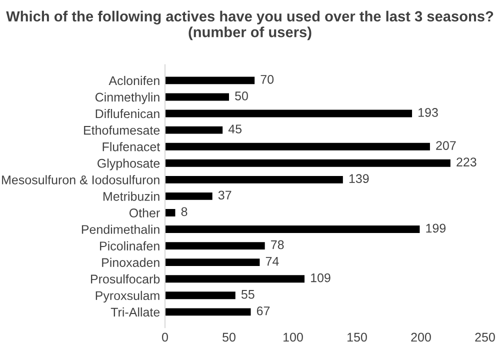 Image resolution: width=500 pixels, height=360 pixels. What do you see at coordinates (235, 129) in the screenshot?
I see `data-label: 45` at bounding box center [235, 129].